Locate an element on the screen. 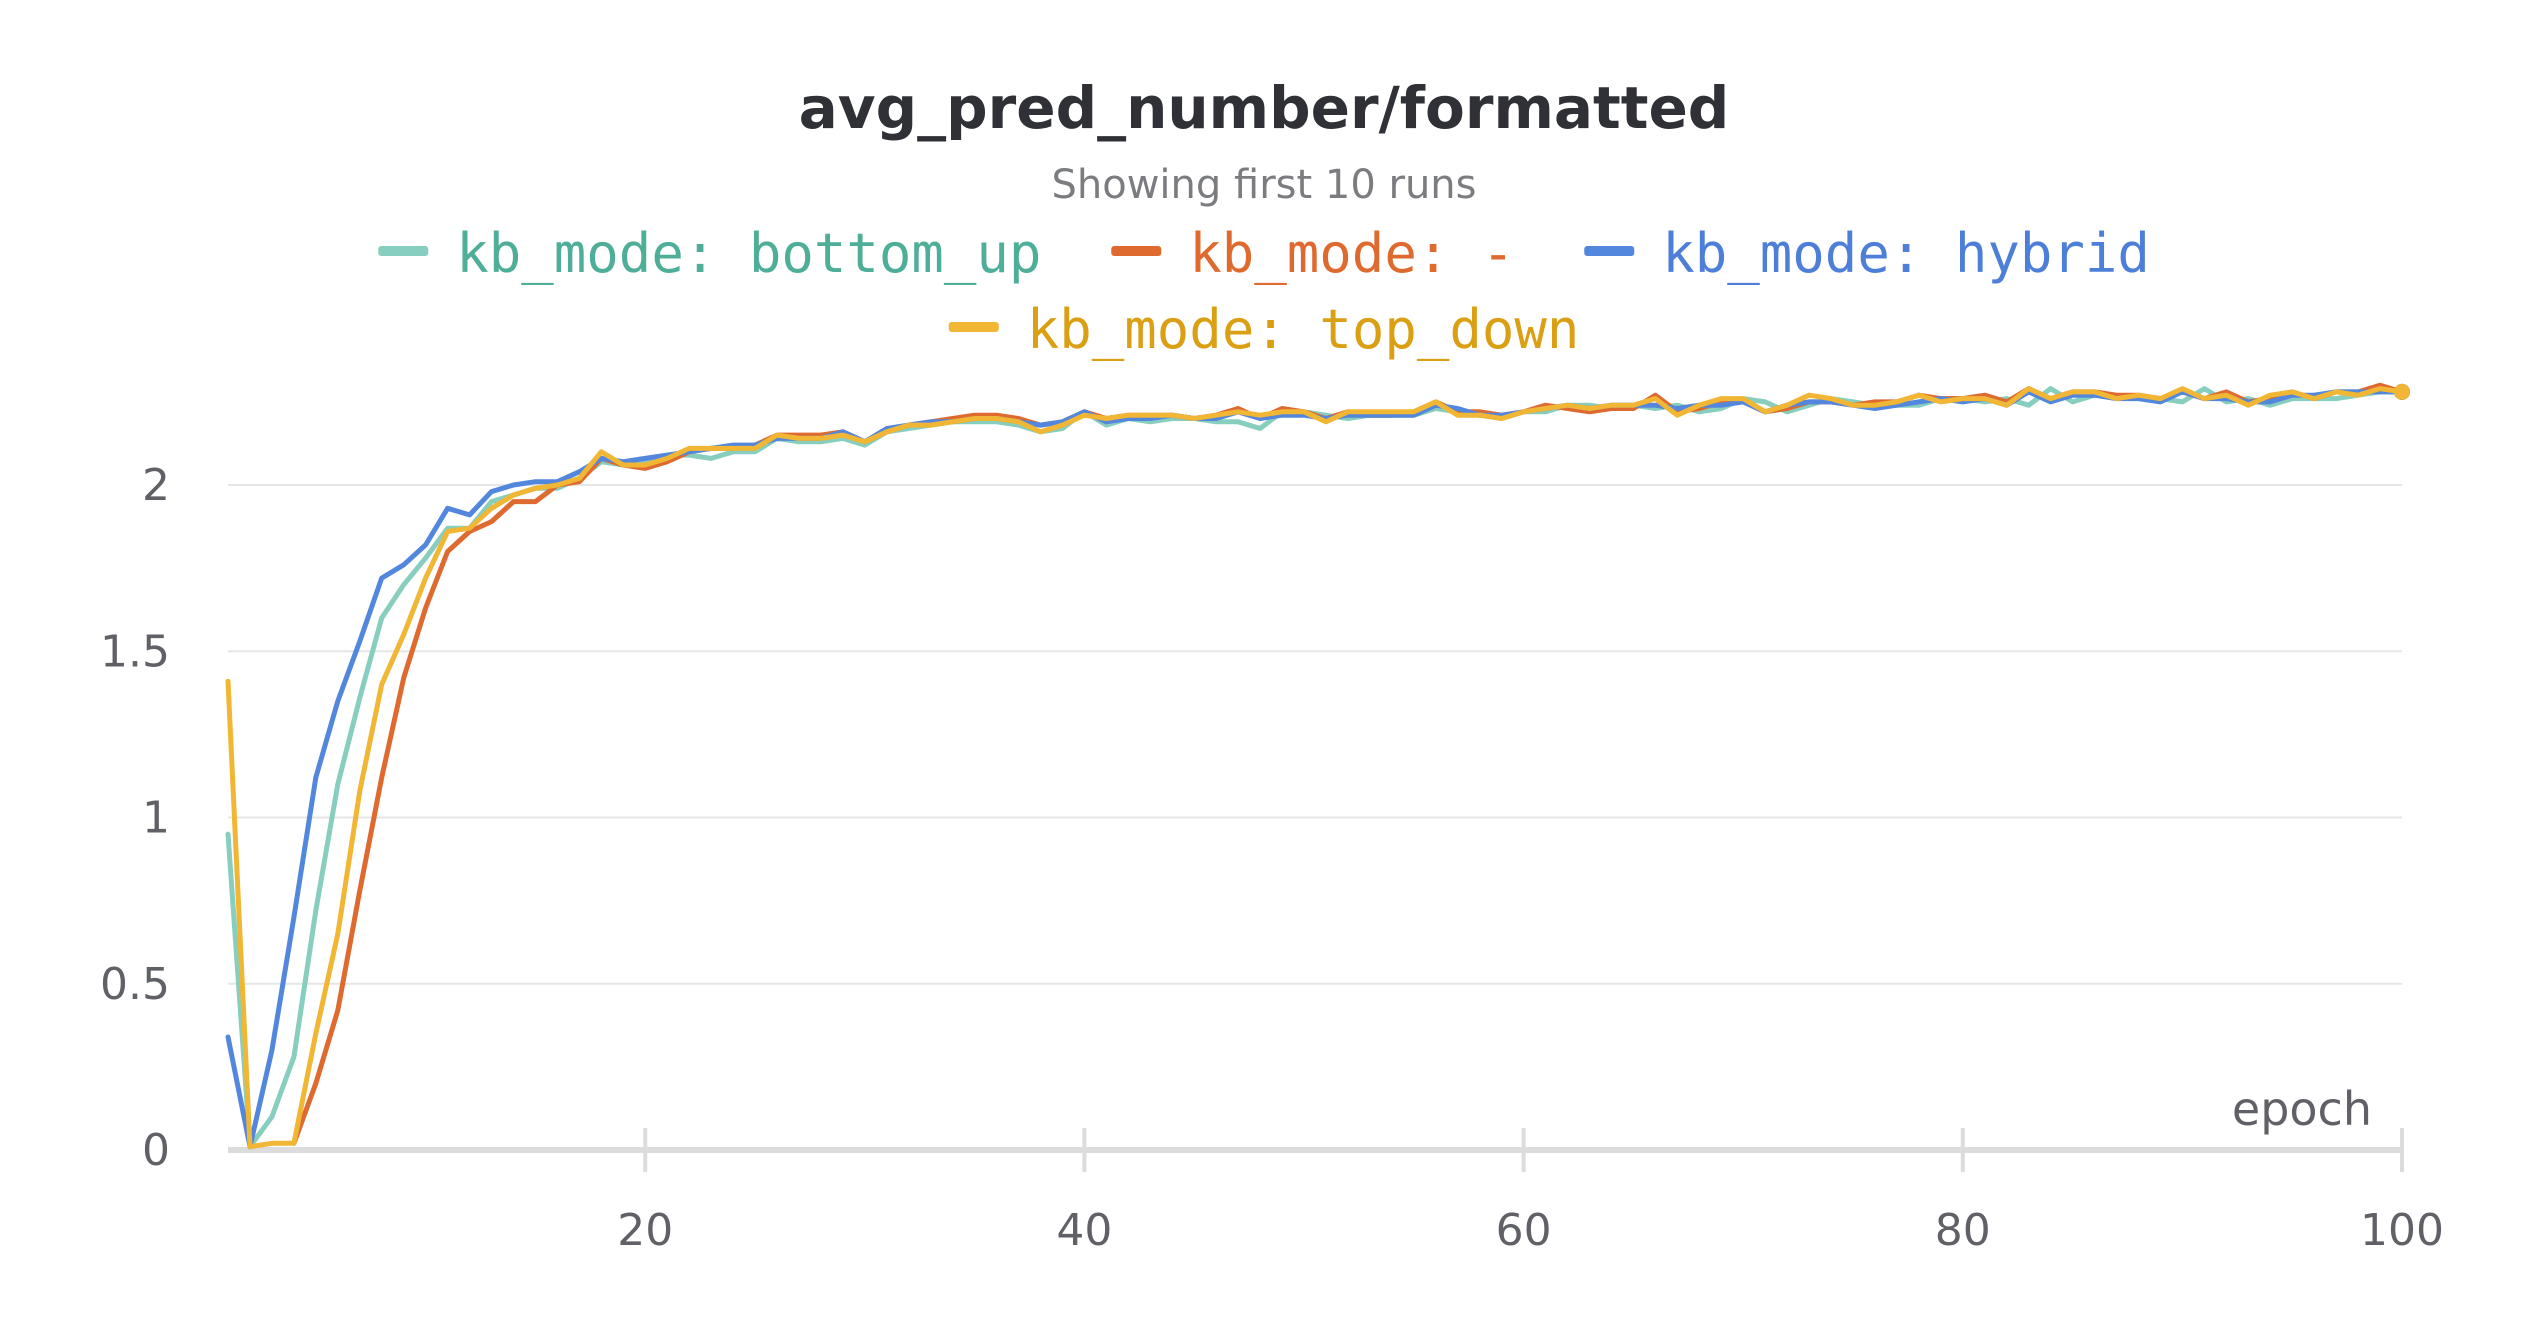  legend-item: kb_mode: bottom_up is located at coordinates (709, 253).